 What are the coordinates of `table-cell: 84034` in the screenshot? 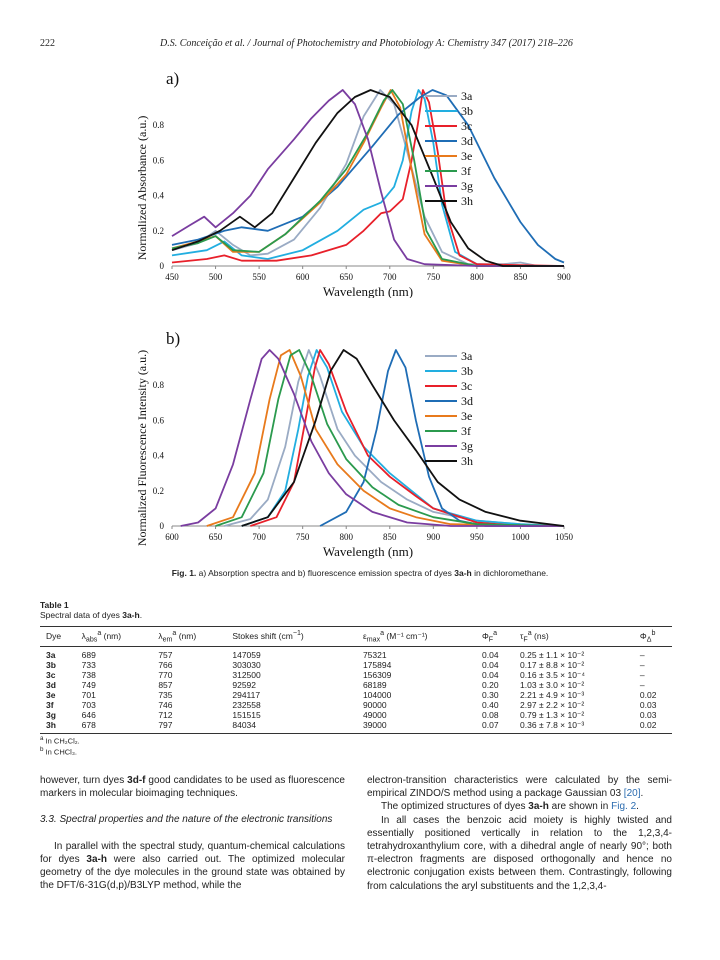 It's located at (291, 726).